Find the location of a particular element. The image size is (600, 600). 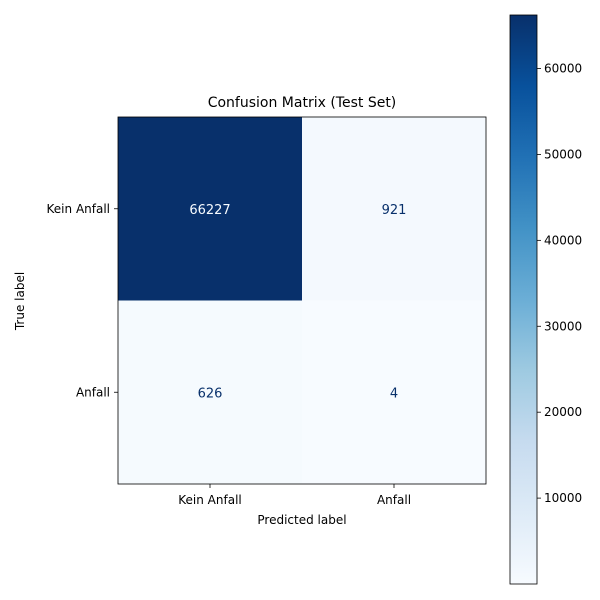

colorbar-tick-label: 30000 is located at coordinates (563, 326).